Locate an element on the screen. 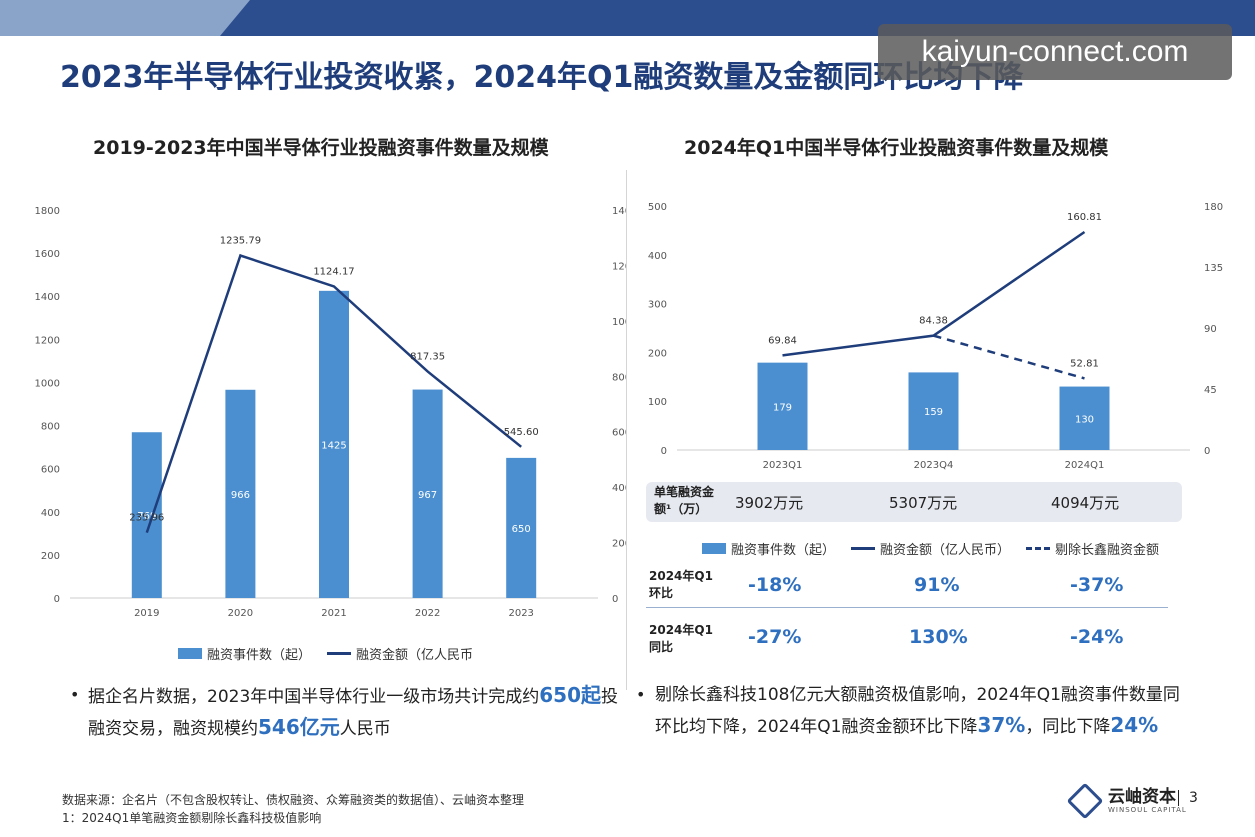  left-note-text-2: 投融资交易，融资规模约 is located at coordinates (353, 713).